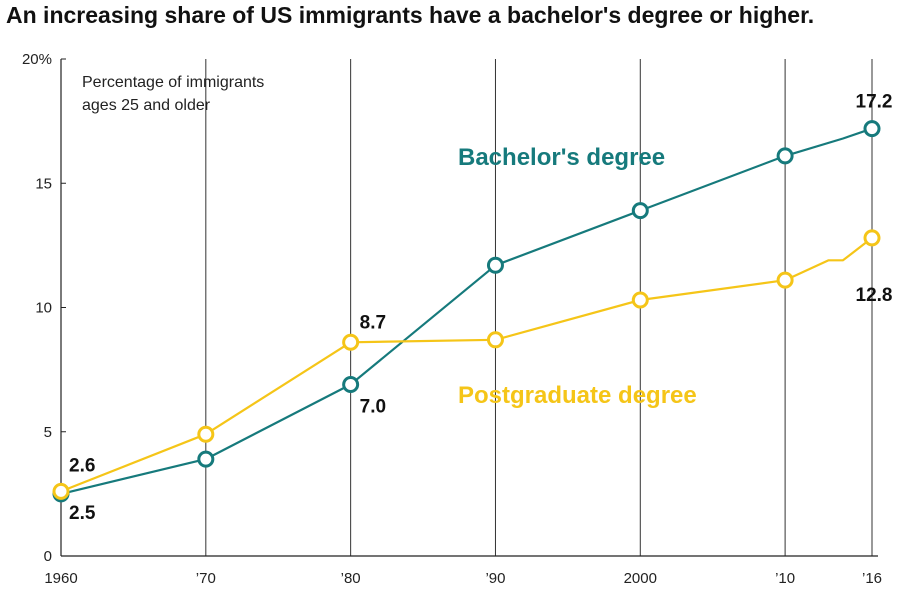 This screenshot has width=900, height=594. What do you see at coordinates (43, 308) in the screenshot?
I see `y-tick-label: 10` at bounding box center [43, 308].